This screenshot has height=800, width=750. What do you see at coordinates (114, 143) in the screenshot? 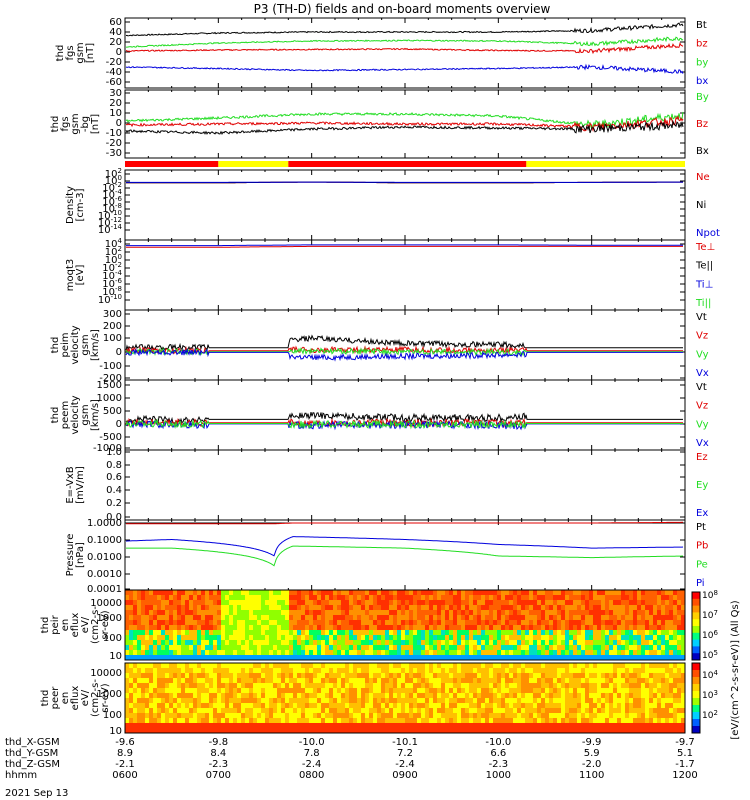
I see `y-tick-label: -20` at bounding box center [114, 143].